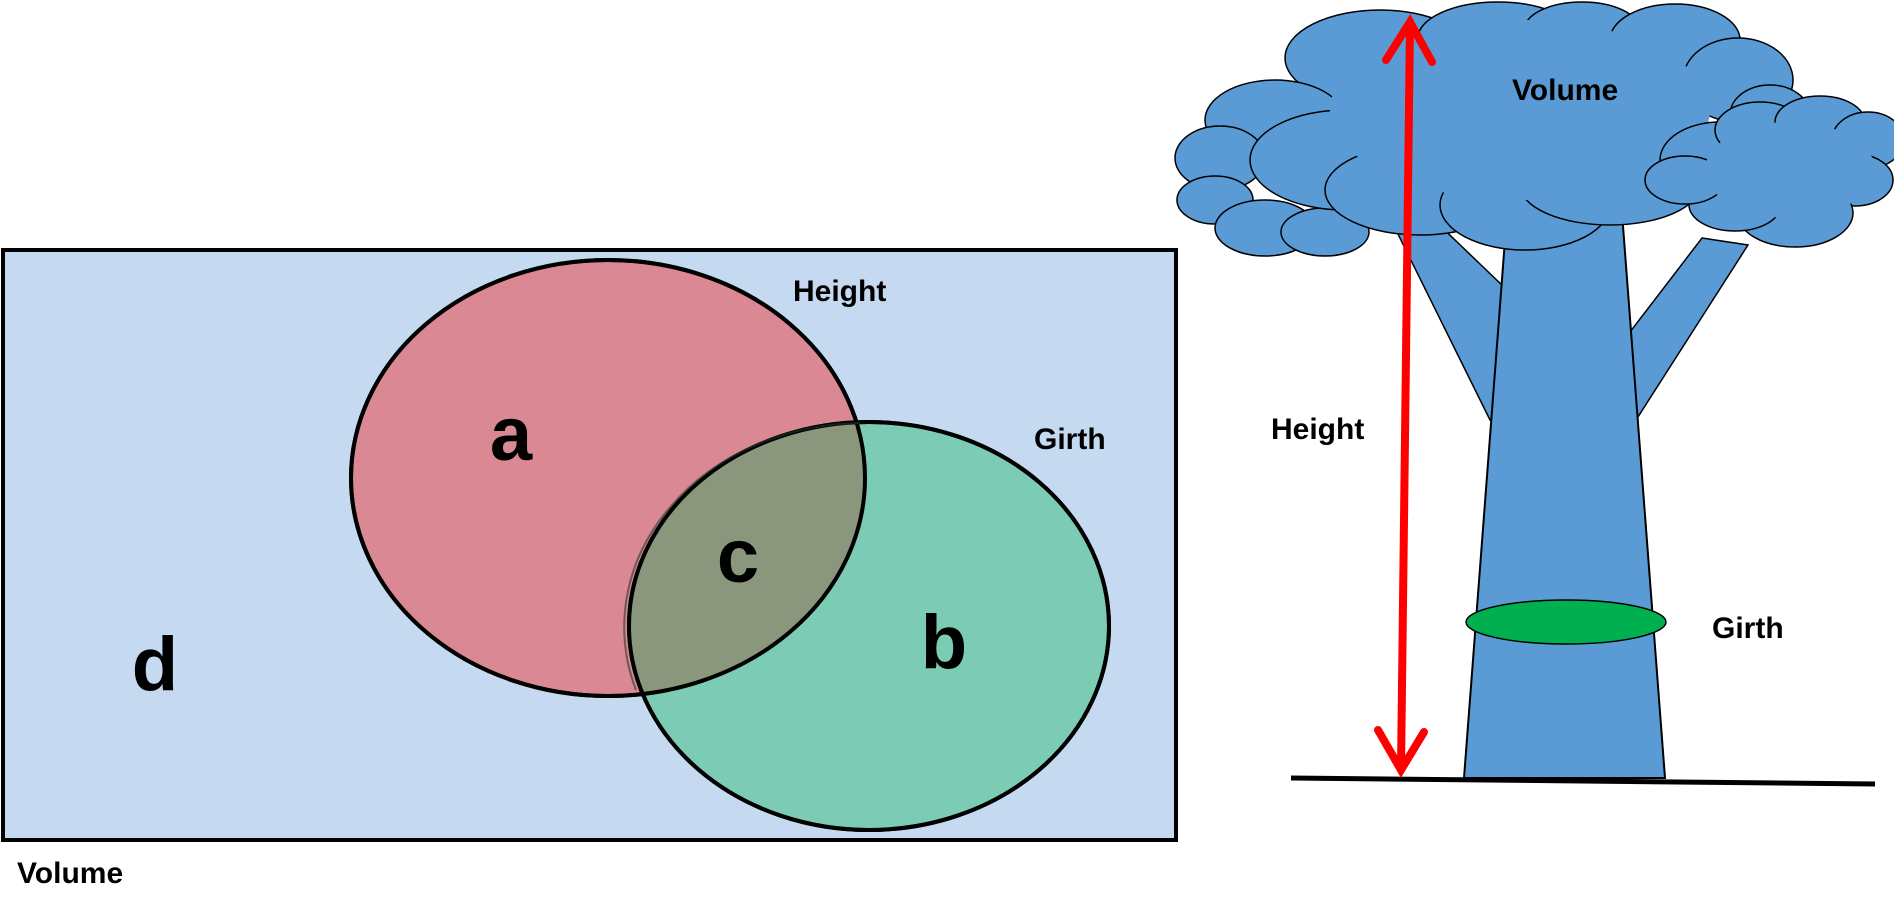 This screenshot has width=1894, height=901. Describe the element at coordinates (1748, 628) in the screenshot. I see `girth-label: Girth` at that location.